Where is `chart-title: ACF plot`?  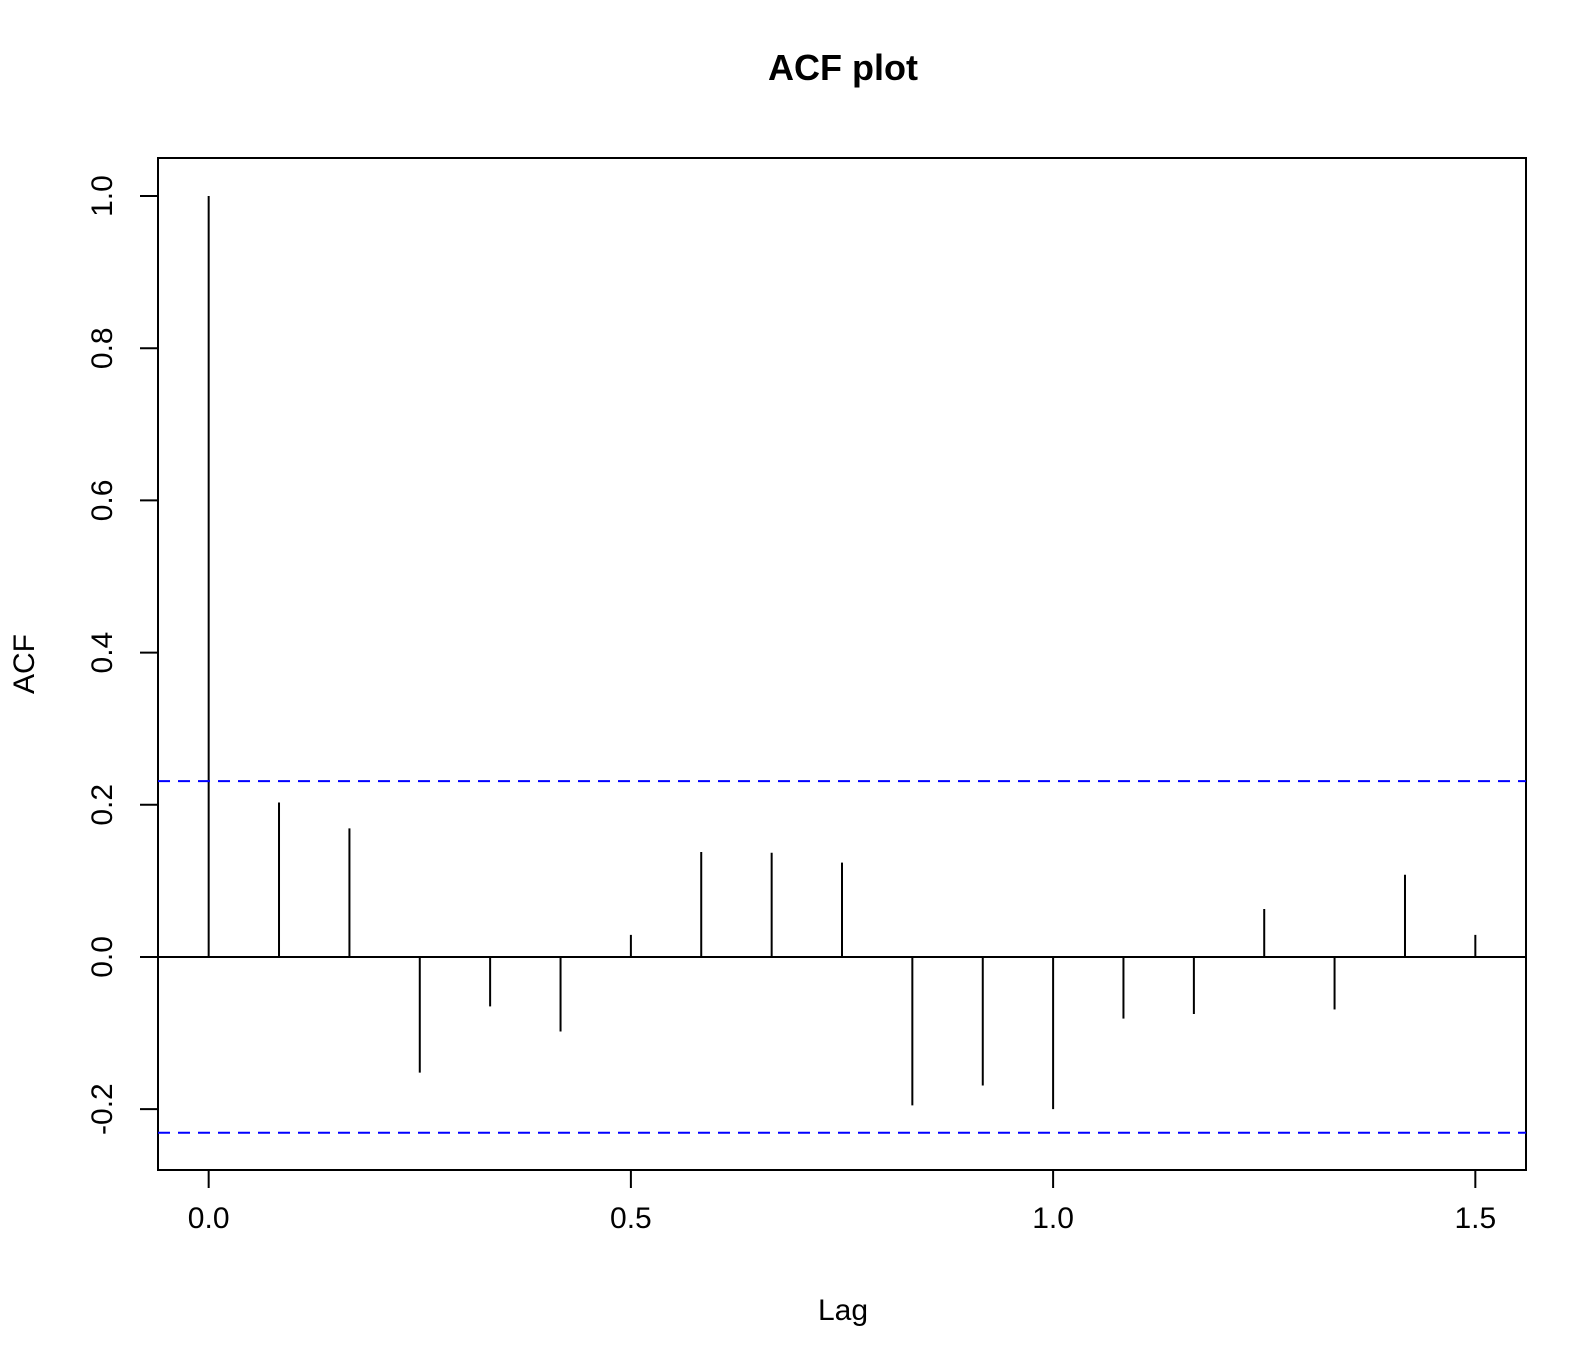 chart-title: ACF plot is located at coordinates (843, 67).